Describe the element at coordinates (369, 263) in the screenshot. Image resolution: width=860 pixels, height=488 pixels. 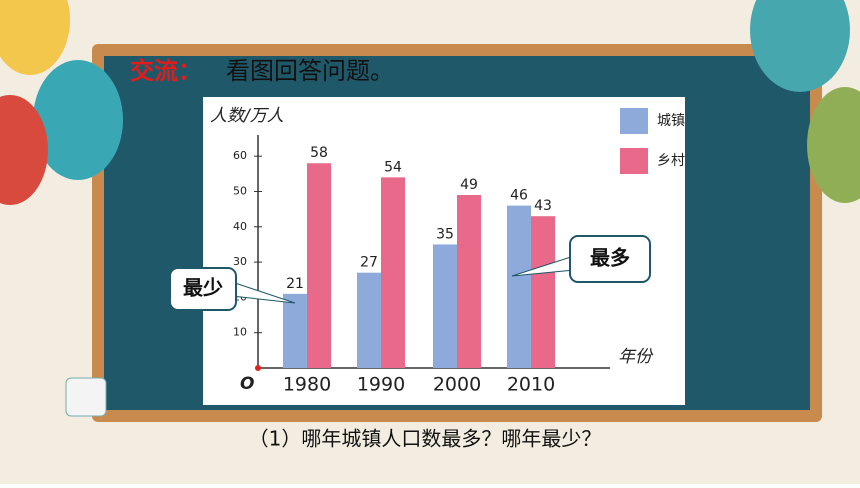
I see `value-label: 27` at that location.